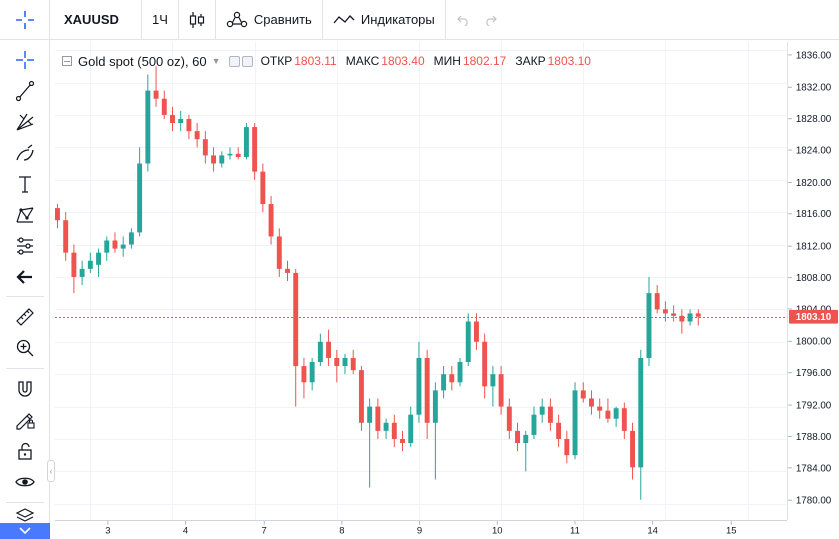 Image resolution: width=839 pixels, height=539 pixels. What do you see at coordinates (25, 348) in the screenshot?
I see `tool-zoom` at bounding box center [25, 348].